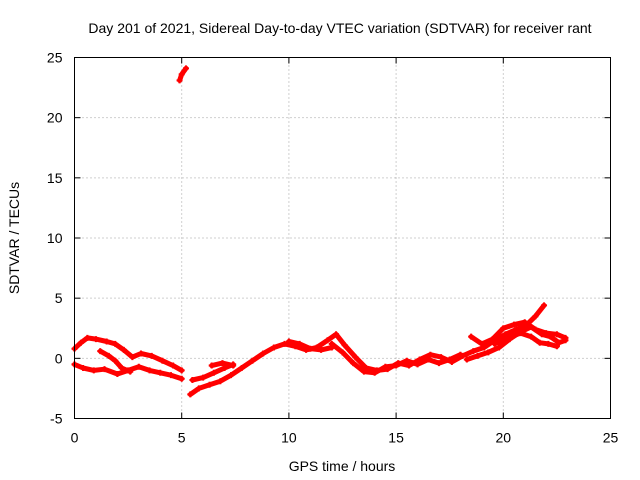 This screenshot has height=480, width=640. Describe the element at coordinates (55, 58) in the screenshot. I see `y-tick-label: 25` at that location.